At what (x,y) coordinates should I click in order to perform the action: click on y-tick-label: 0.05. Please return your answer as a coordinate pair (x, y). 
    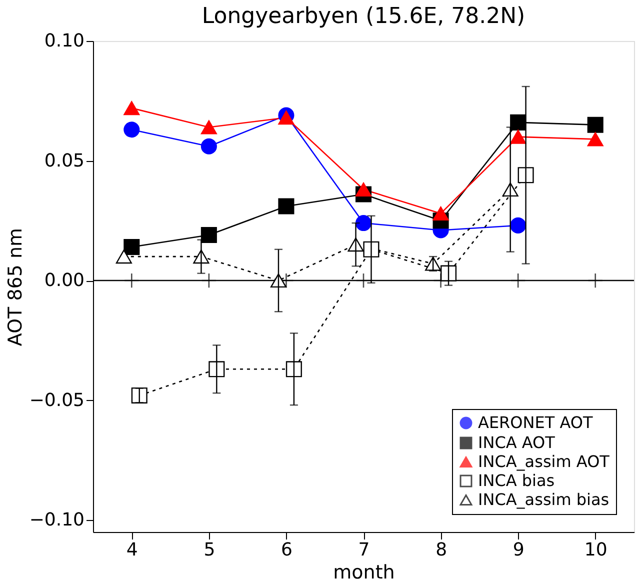
    Looking at the image, I should click on (64, 161).